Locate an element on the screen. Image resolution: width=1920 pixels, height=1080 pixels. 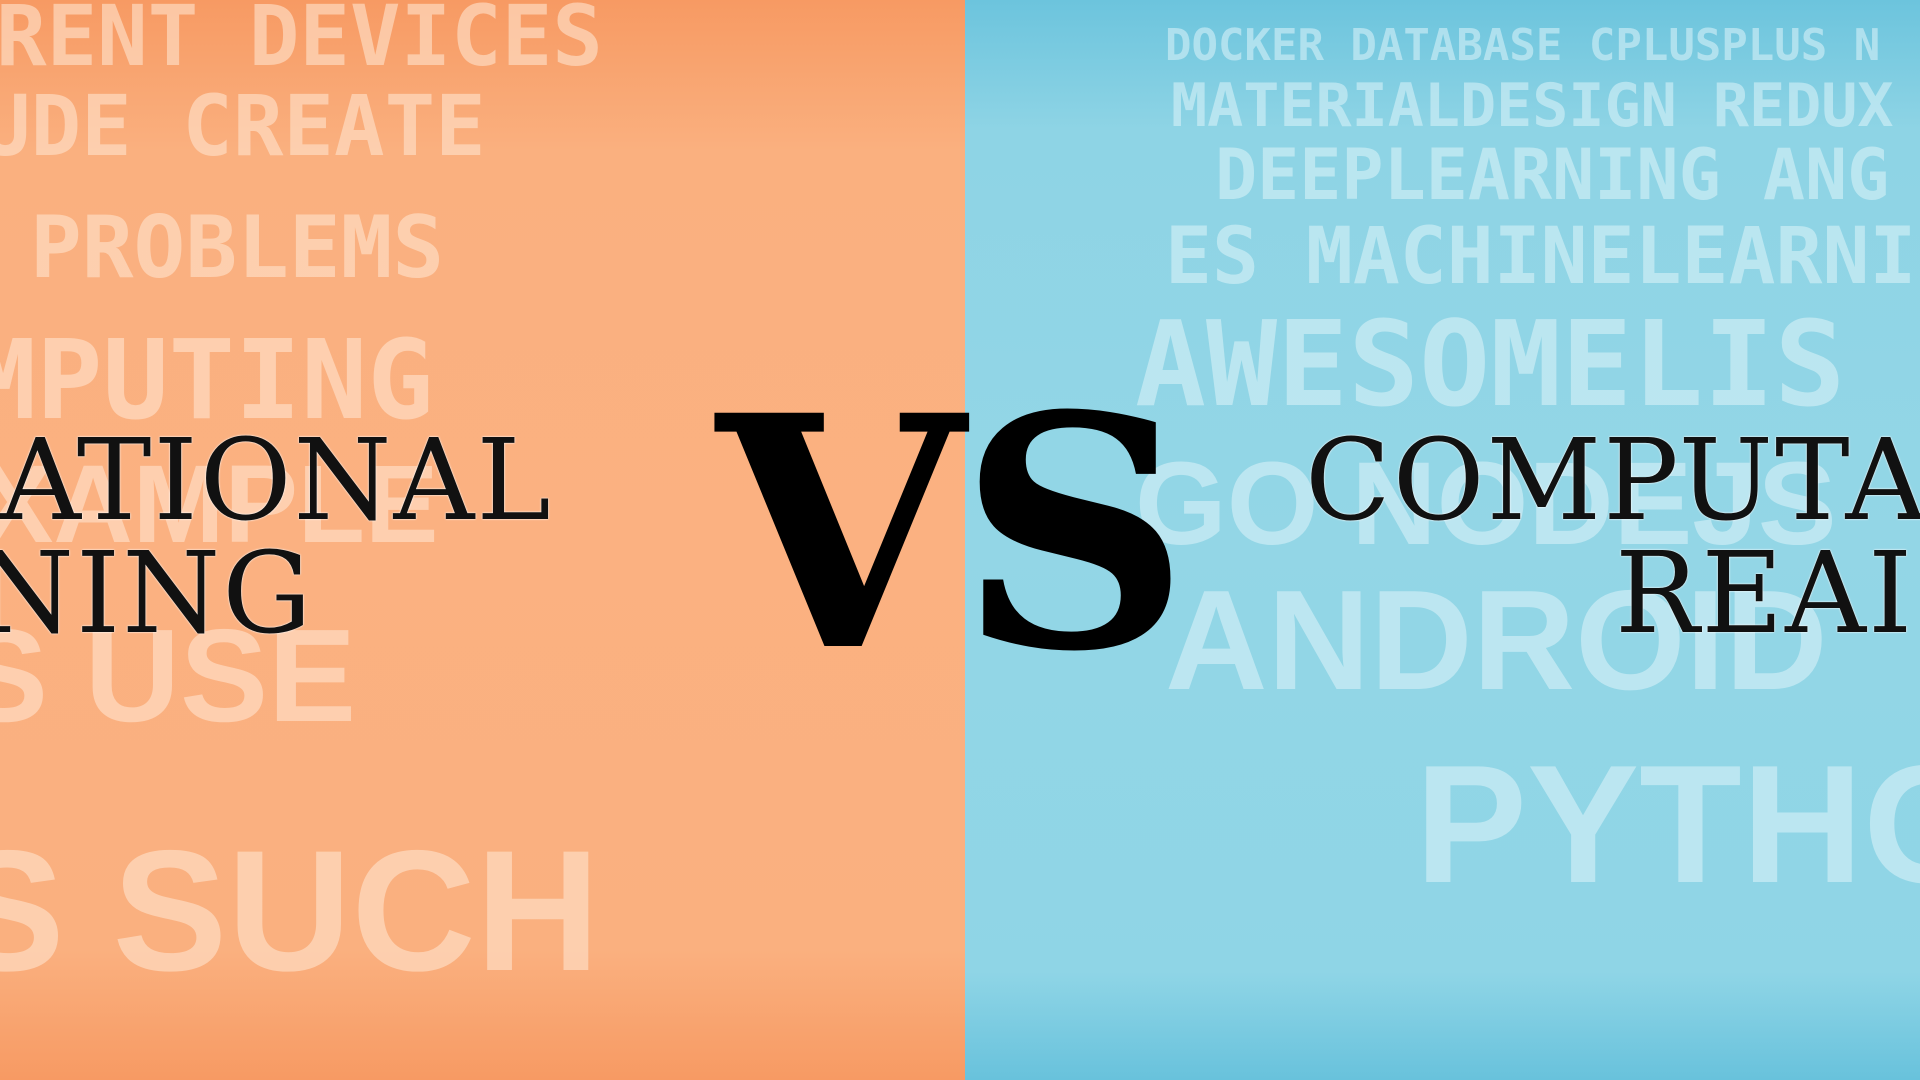
background-word: S USE is located at coordinates (178, 675).